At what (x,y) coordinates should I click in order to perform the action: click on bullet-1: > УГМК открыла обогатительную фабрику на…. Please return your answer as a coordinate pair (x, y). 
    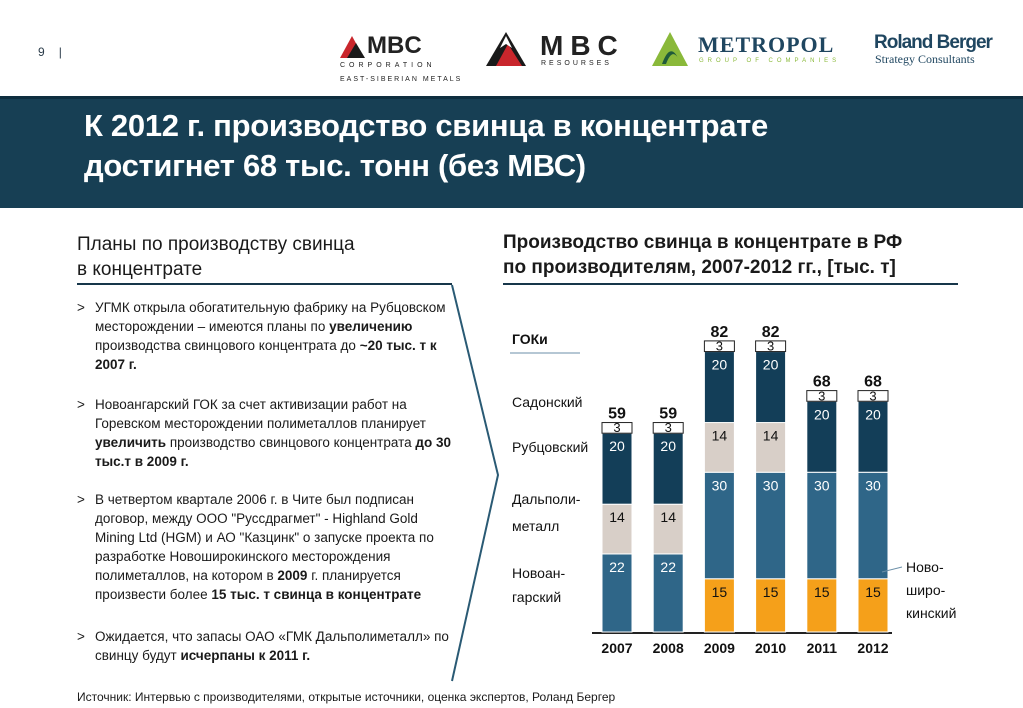
    Looking at the image, I should click on (267, 336).